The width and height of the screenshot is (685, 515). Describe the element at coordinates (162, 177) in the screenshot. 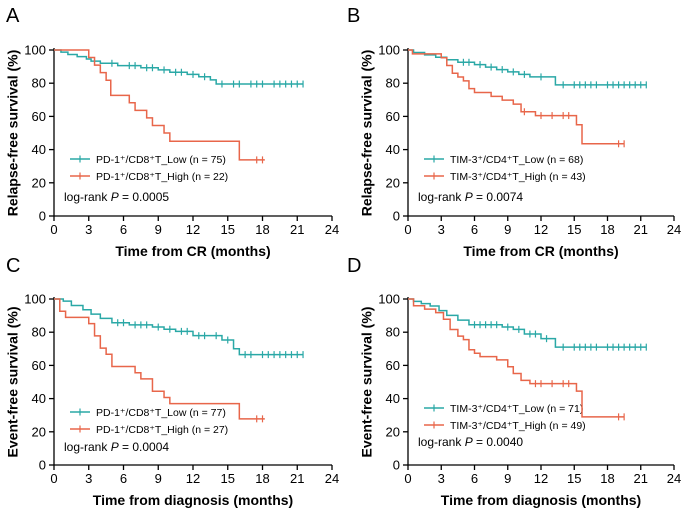

I see `legend-label-high: PD-1⁺/CD8⁺T_High (n = 22)` at that location.